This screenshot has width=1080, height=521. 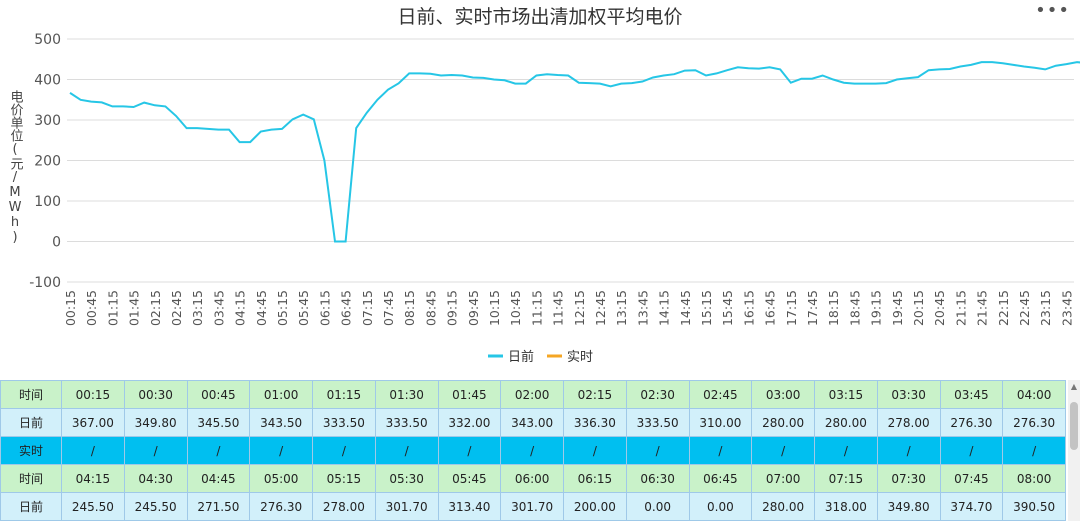 What do you see at coordinates (720, 394) in the screenshot?
I see `table-cell: 02:45` at bounding box center [720, 394].